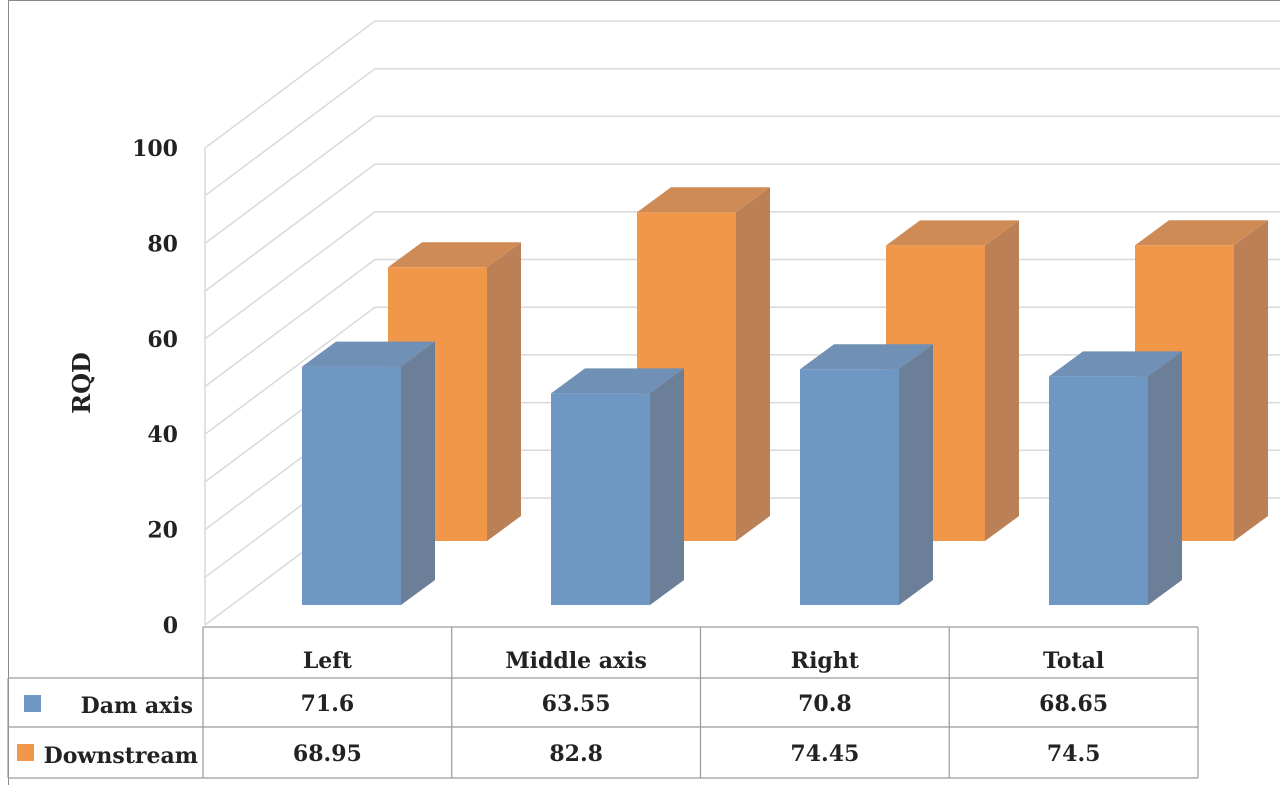  I want to click on y-axis: 0 20 40 60 80 100, so click(155, 387).